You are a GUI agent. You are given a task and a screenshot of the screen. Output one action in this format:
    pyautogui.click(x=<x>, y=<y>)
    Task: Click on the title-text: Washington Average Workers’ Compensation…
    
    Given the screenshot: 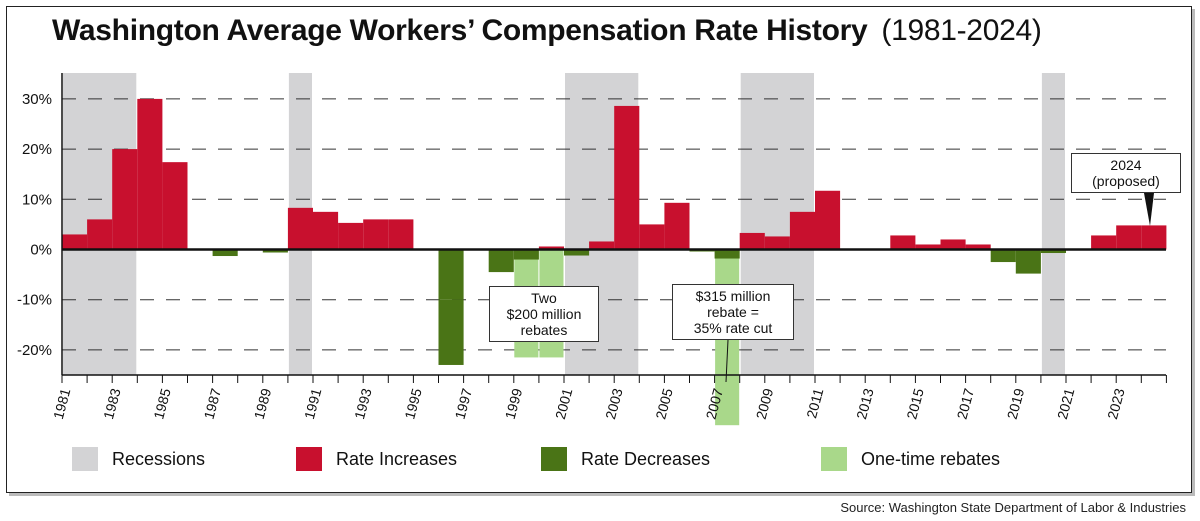 What is the action you would take?
    pyautogui.click(x=460, y=30)
    